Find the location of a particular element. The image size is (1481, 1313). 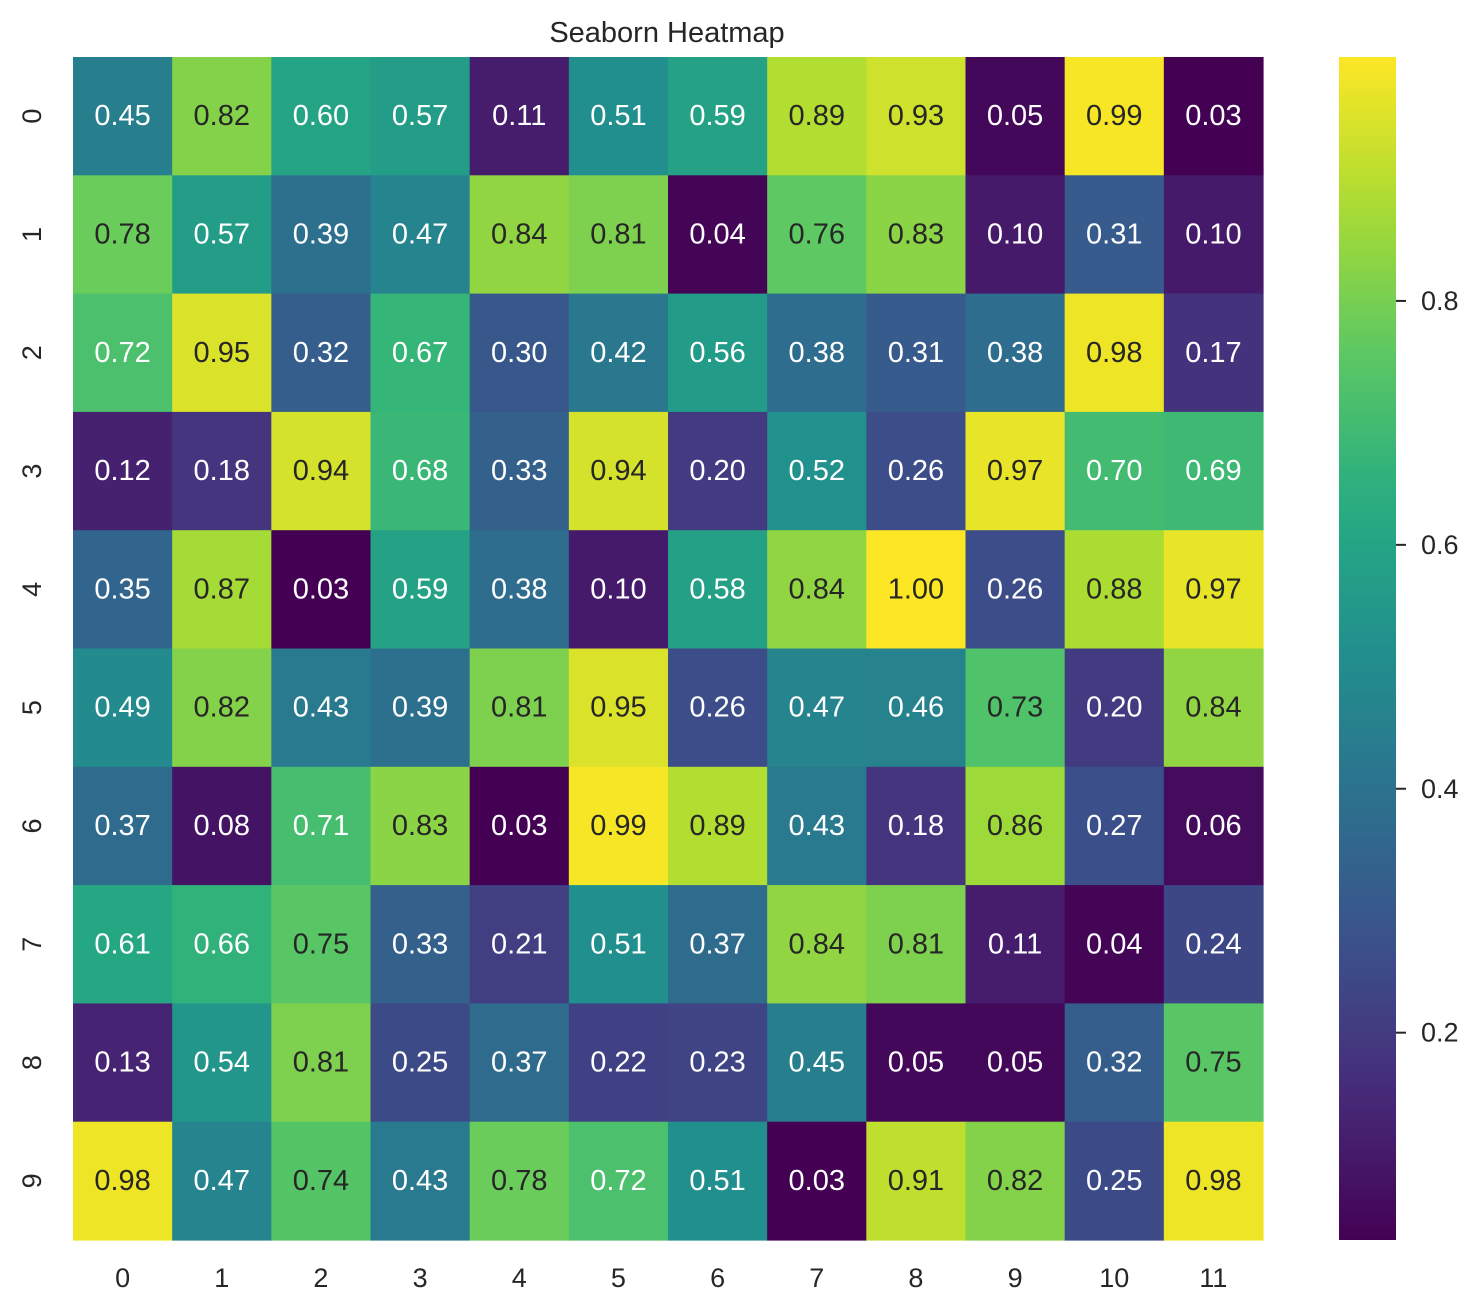

cell-value-label: 0.05 is located at coordinates (1015, 116).